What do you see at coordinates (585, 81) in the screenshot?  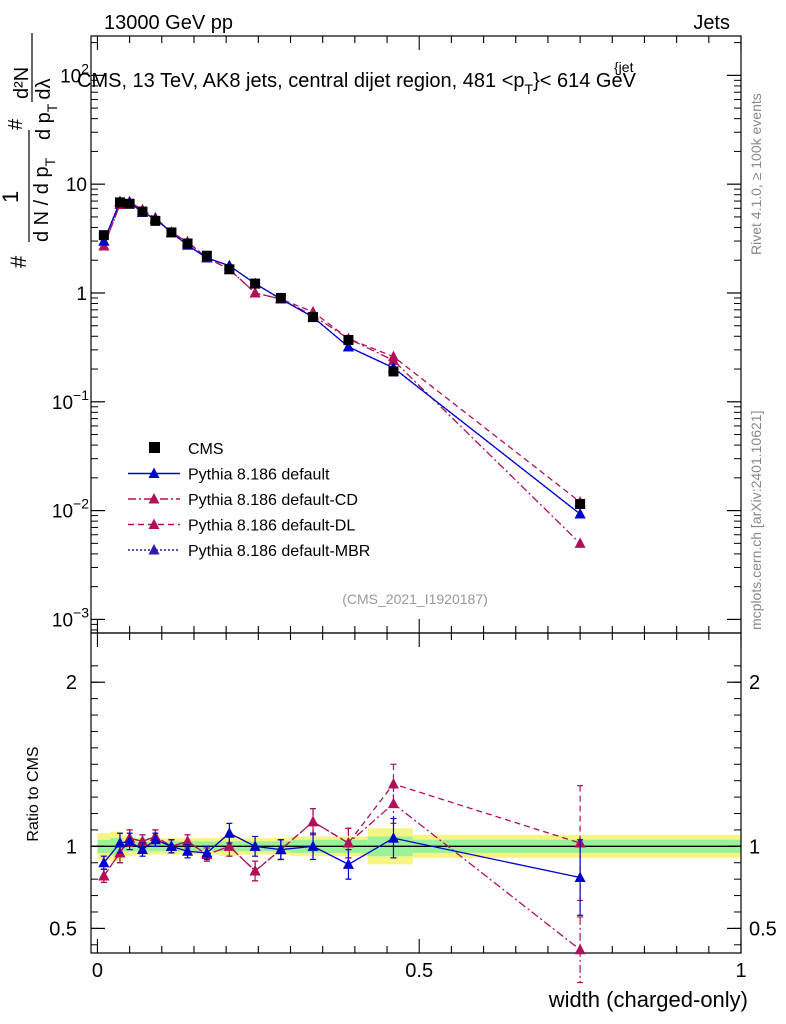 I see `plot-title-tail: }< 614 GeV` at bounding box center [585, 81].